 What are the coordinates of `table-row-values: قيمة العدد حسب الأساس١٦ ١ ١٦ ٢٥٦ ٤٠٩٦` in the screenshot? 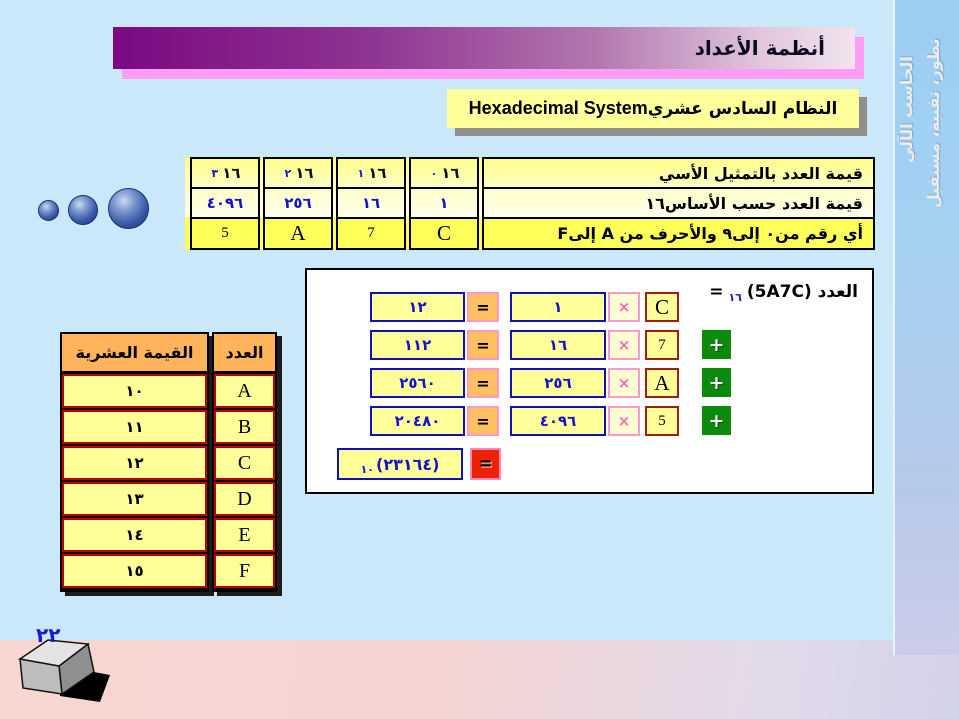 It's located at (530, 203).